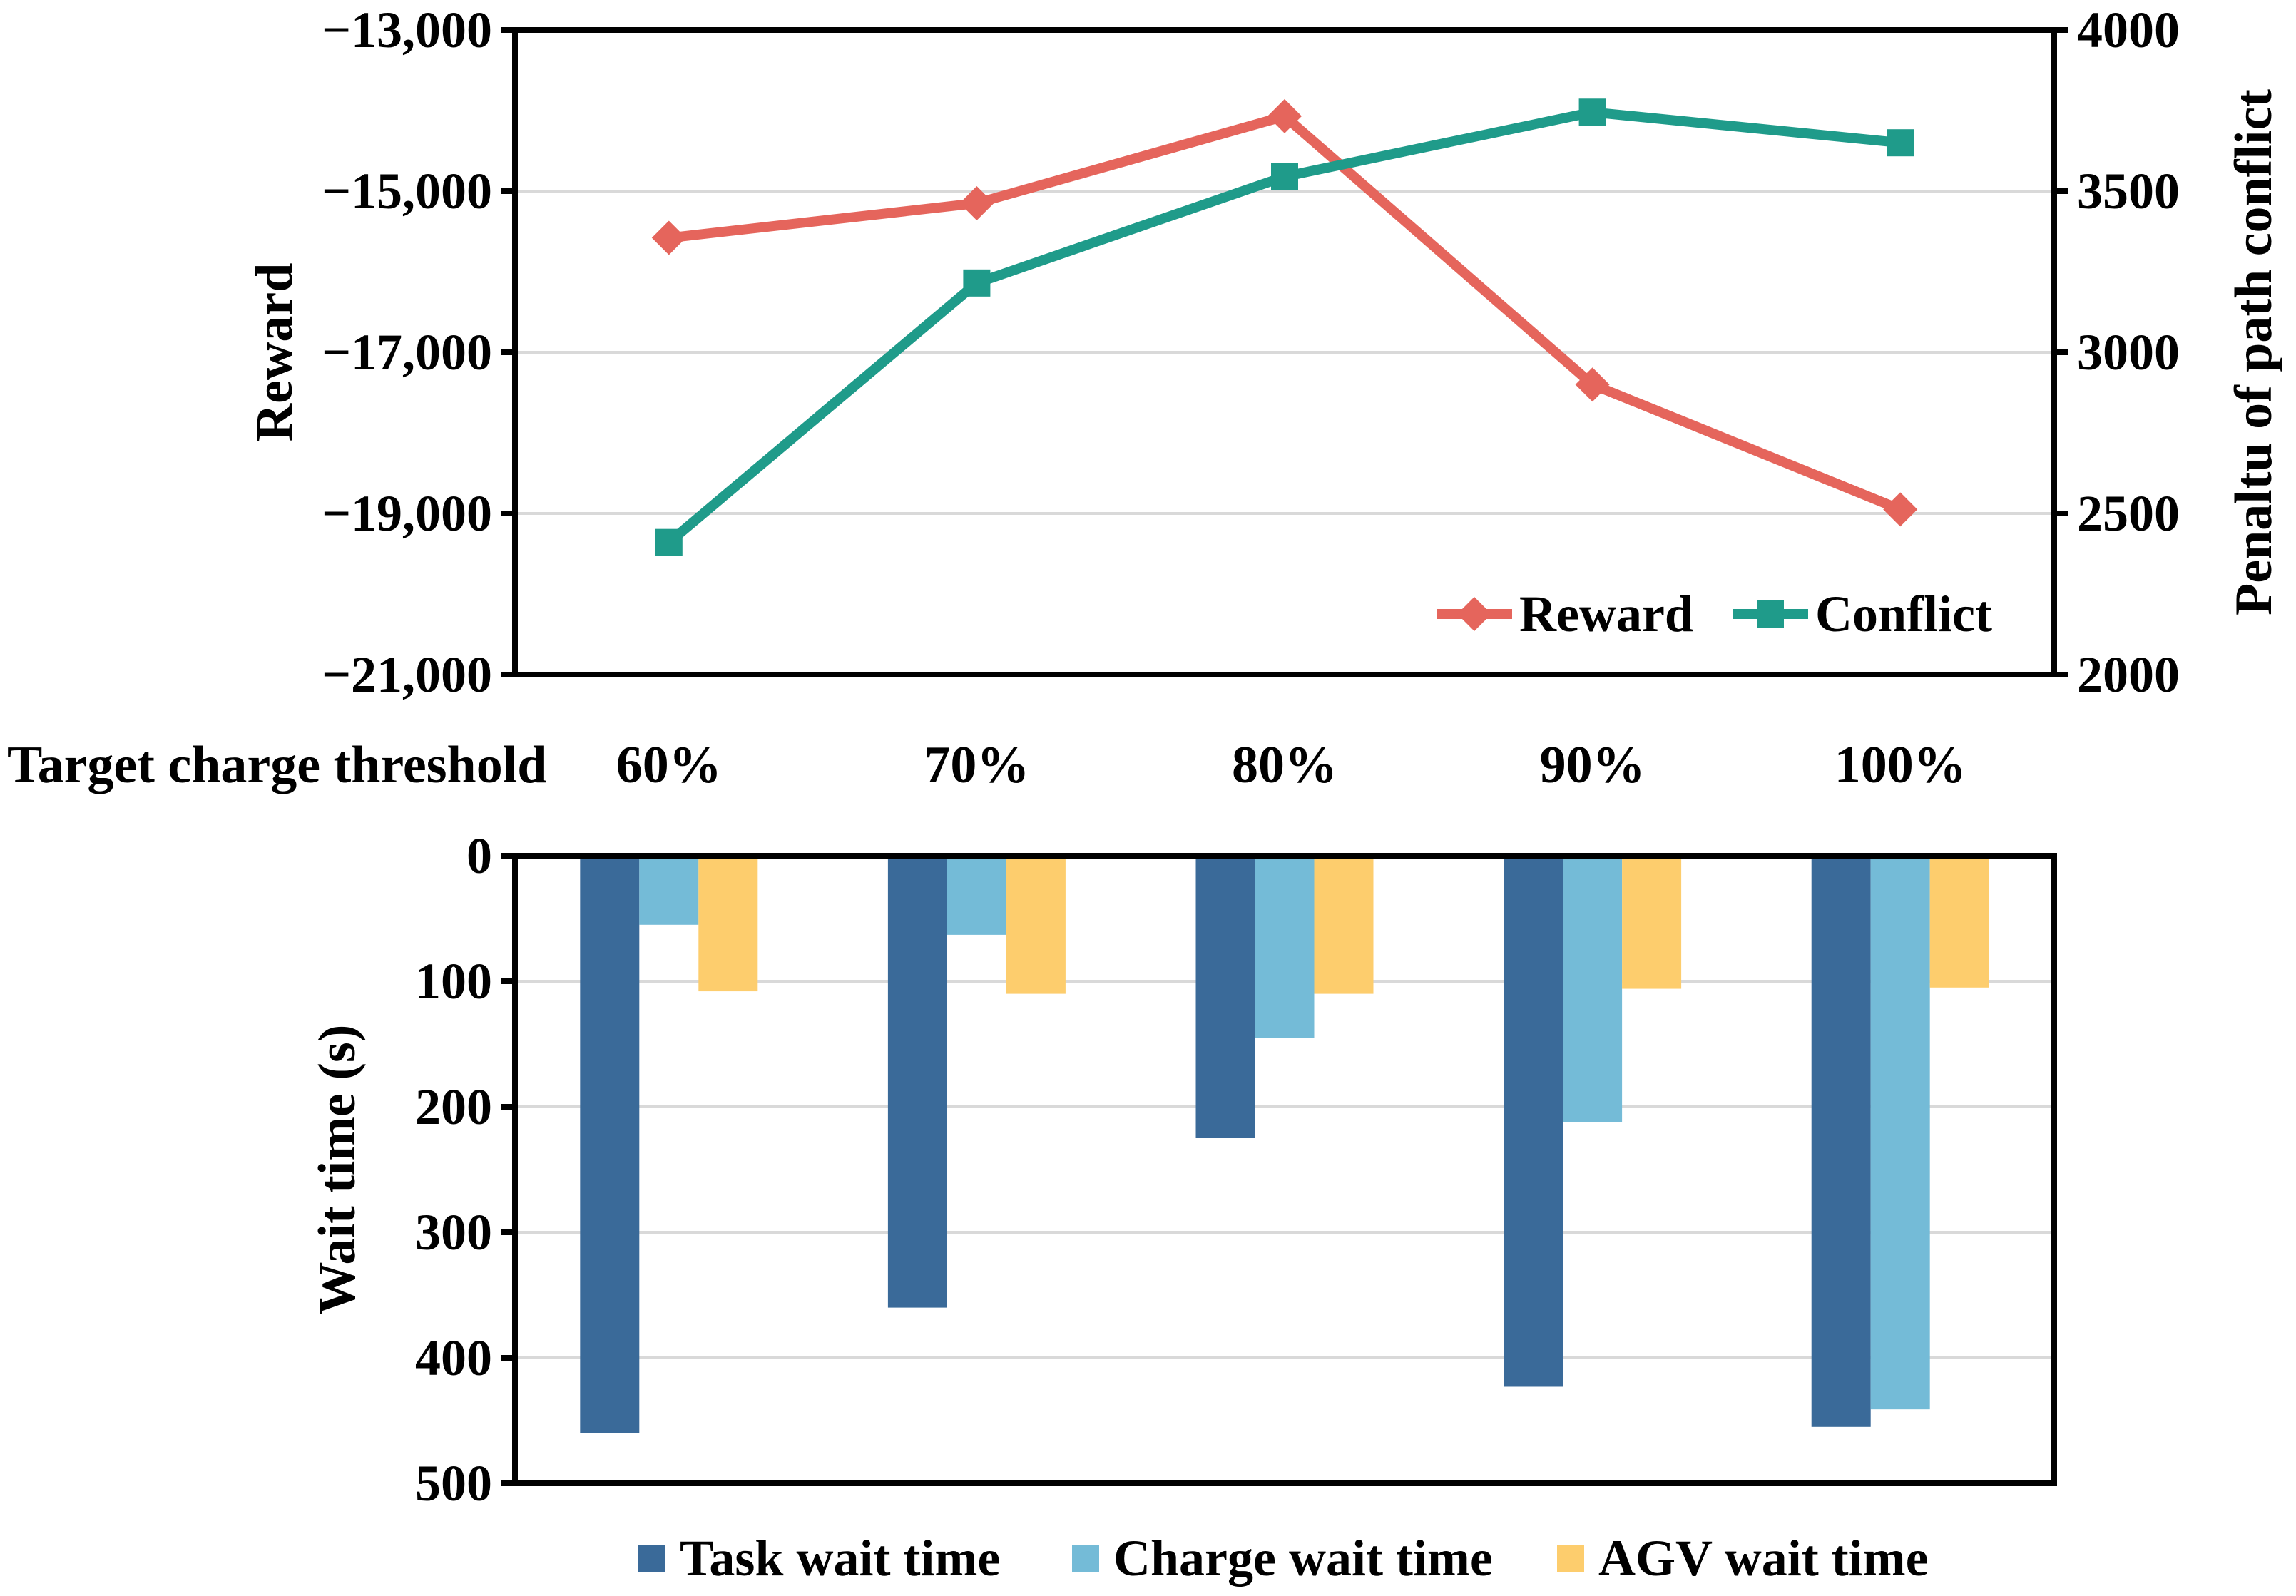 The width and height of the screenshot is (2296, 1596). I want to click on top-left-axis-title: Reward, so click(274, 352).